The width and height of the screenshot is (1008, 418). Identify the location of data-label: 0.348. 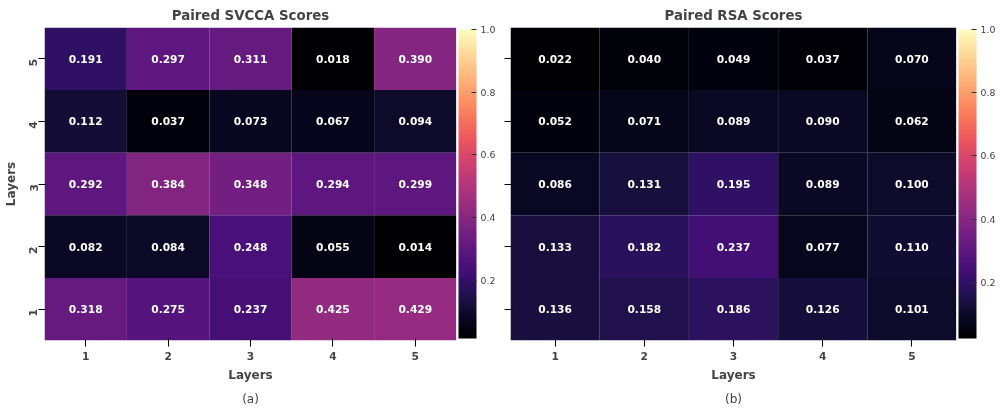
(250, 184).